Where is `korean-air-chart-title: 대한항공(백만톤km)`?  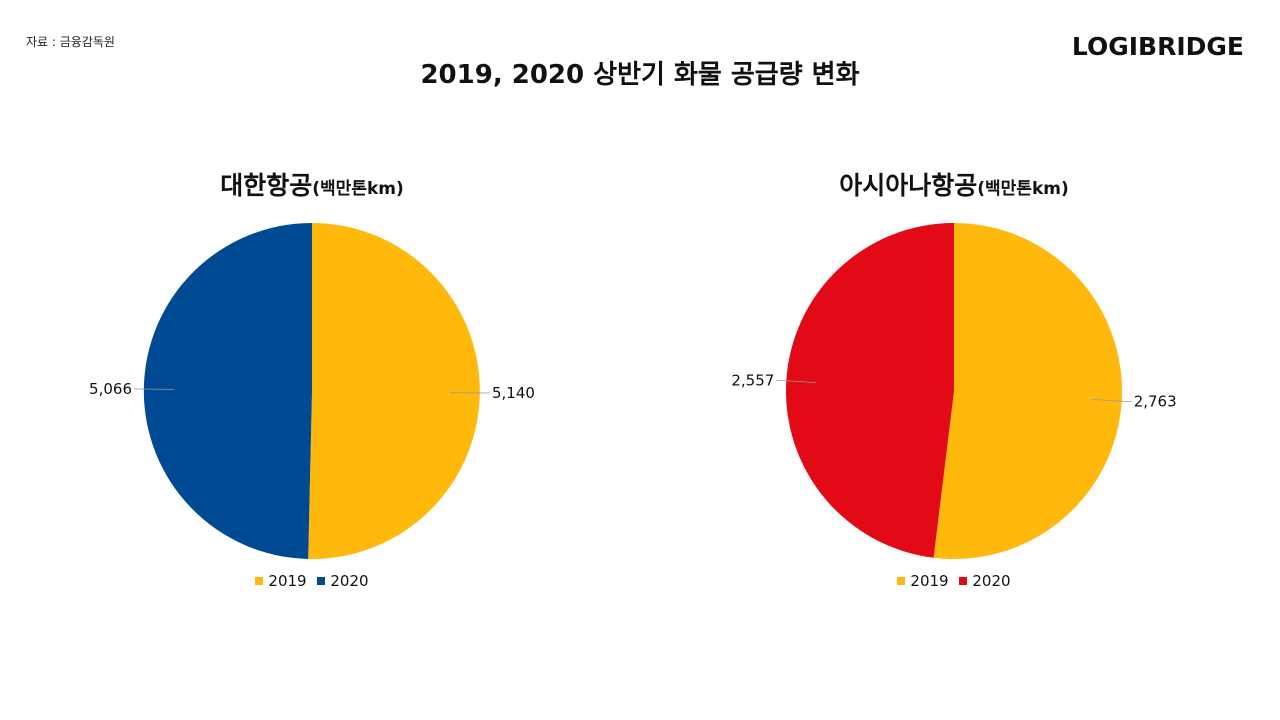 korean-air-chart-title: 대한항공(백만톤km) is located at coordinates (312, 184).